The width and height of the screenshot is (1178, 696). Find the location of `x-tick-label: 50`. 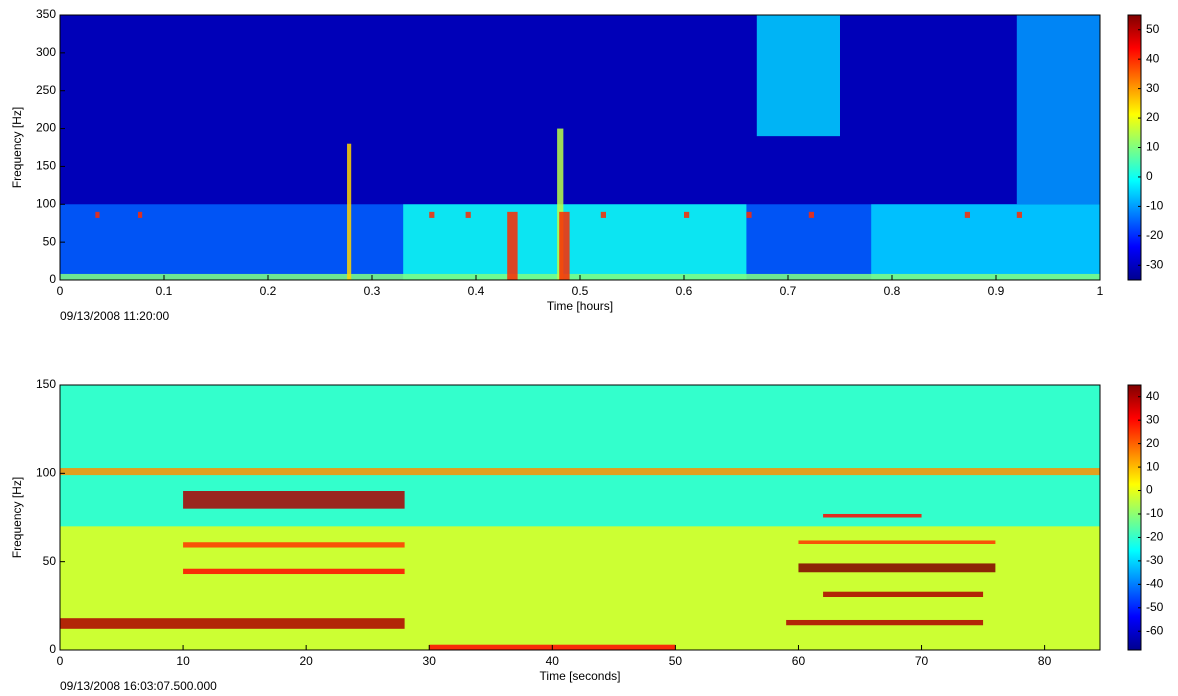

x-tick-label: 50 is located at coordinates (676, 661).